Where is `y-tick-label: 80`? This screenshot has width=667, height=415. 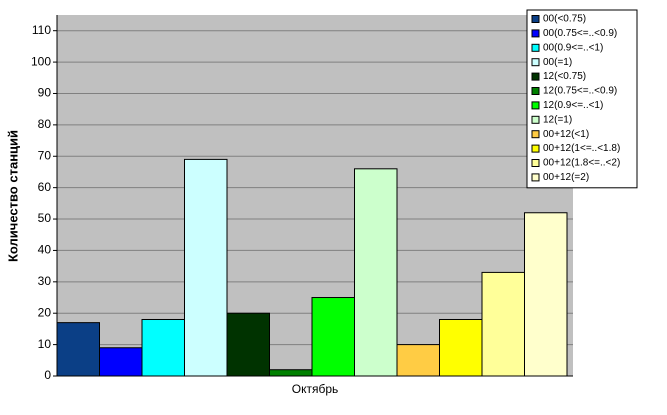 y-tick-label: 80 is located at coordinates (45, 124).